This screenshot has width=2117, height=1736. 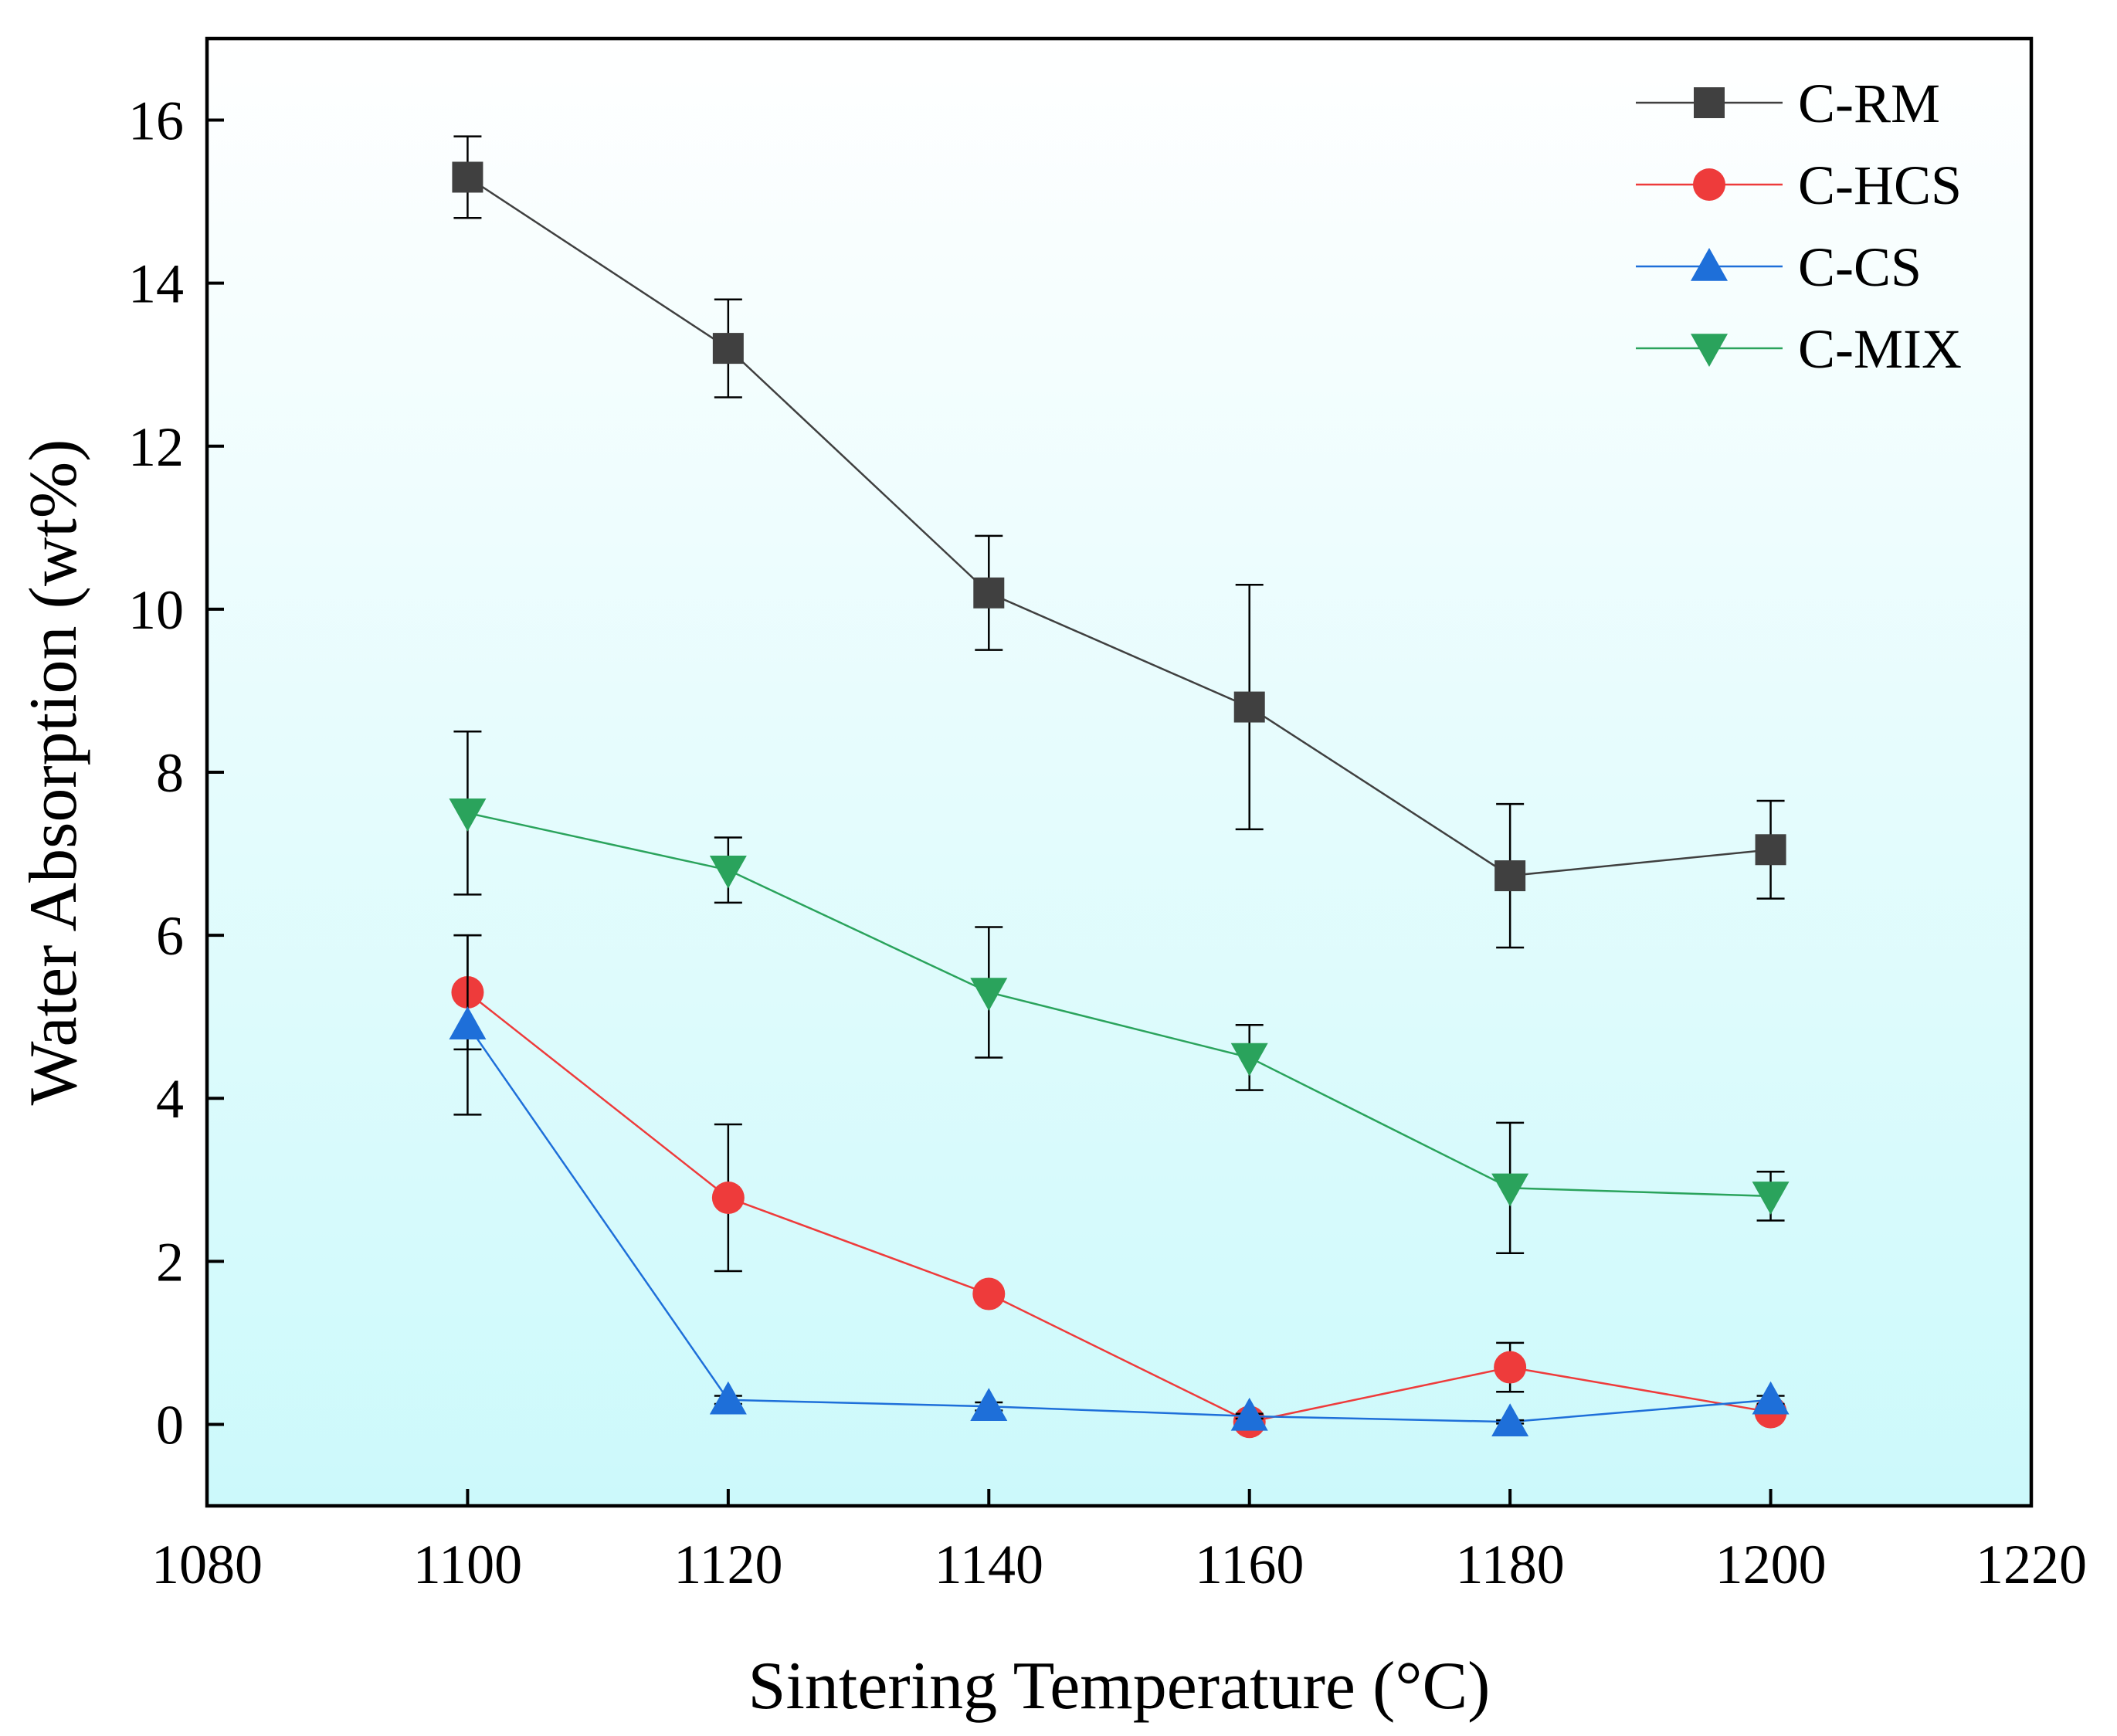 I want to click on series-line-c-mix, so click(x=1119, y=1005).